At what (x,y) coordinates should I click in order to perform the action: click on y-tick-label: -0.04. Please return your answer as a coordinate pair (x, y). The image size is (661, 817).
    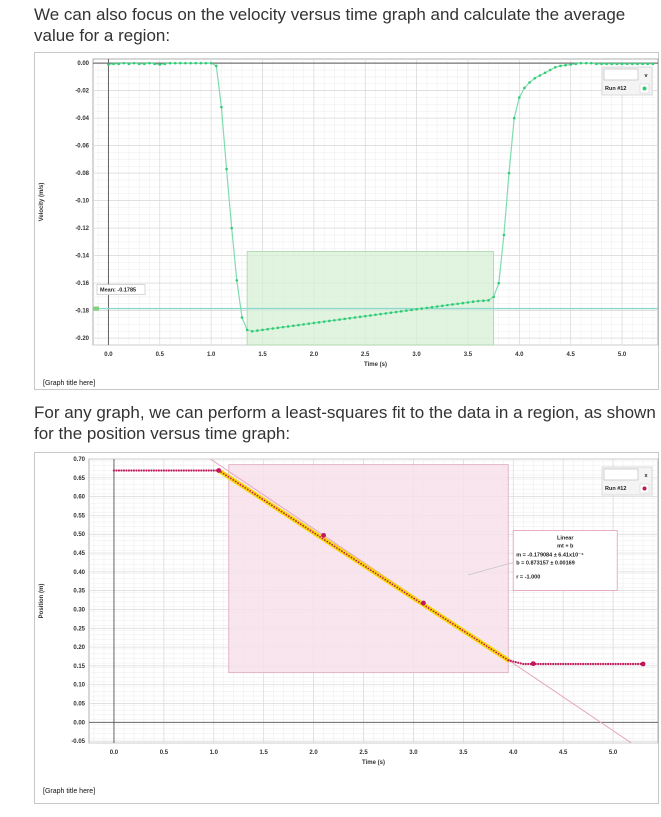
    Looking at the image, I should click on (82, 119).